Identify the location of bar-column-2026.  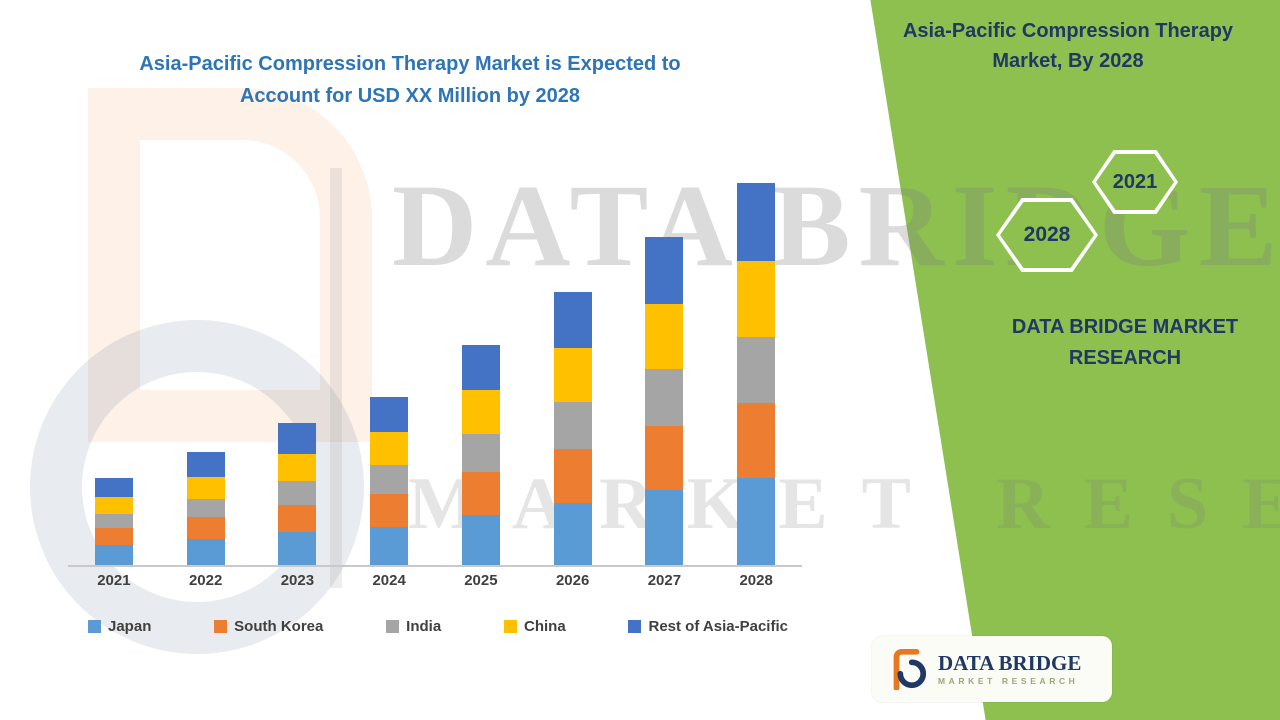
(573, 361).